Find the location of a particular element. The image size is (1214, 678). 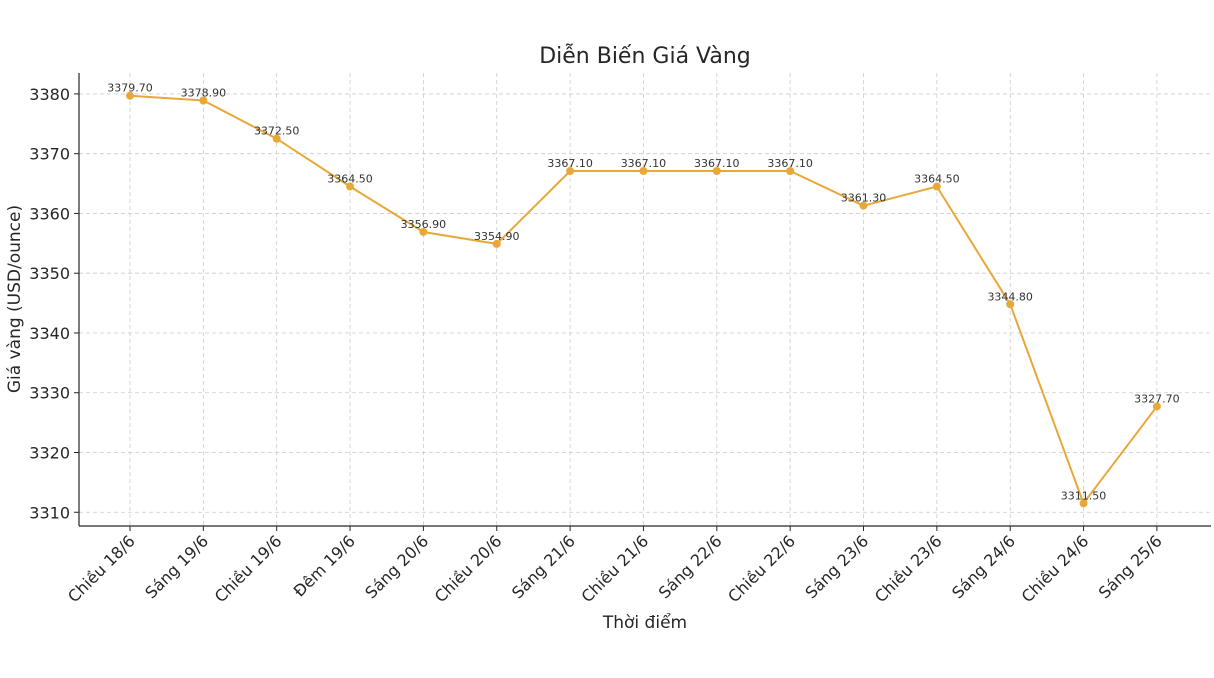

x-tick-label: Sáng 21/6 is located at coordinates (543, 566).